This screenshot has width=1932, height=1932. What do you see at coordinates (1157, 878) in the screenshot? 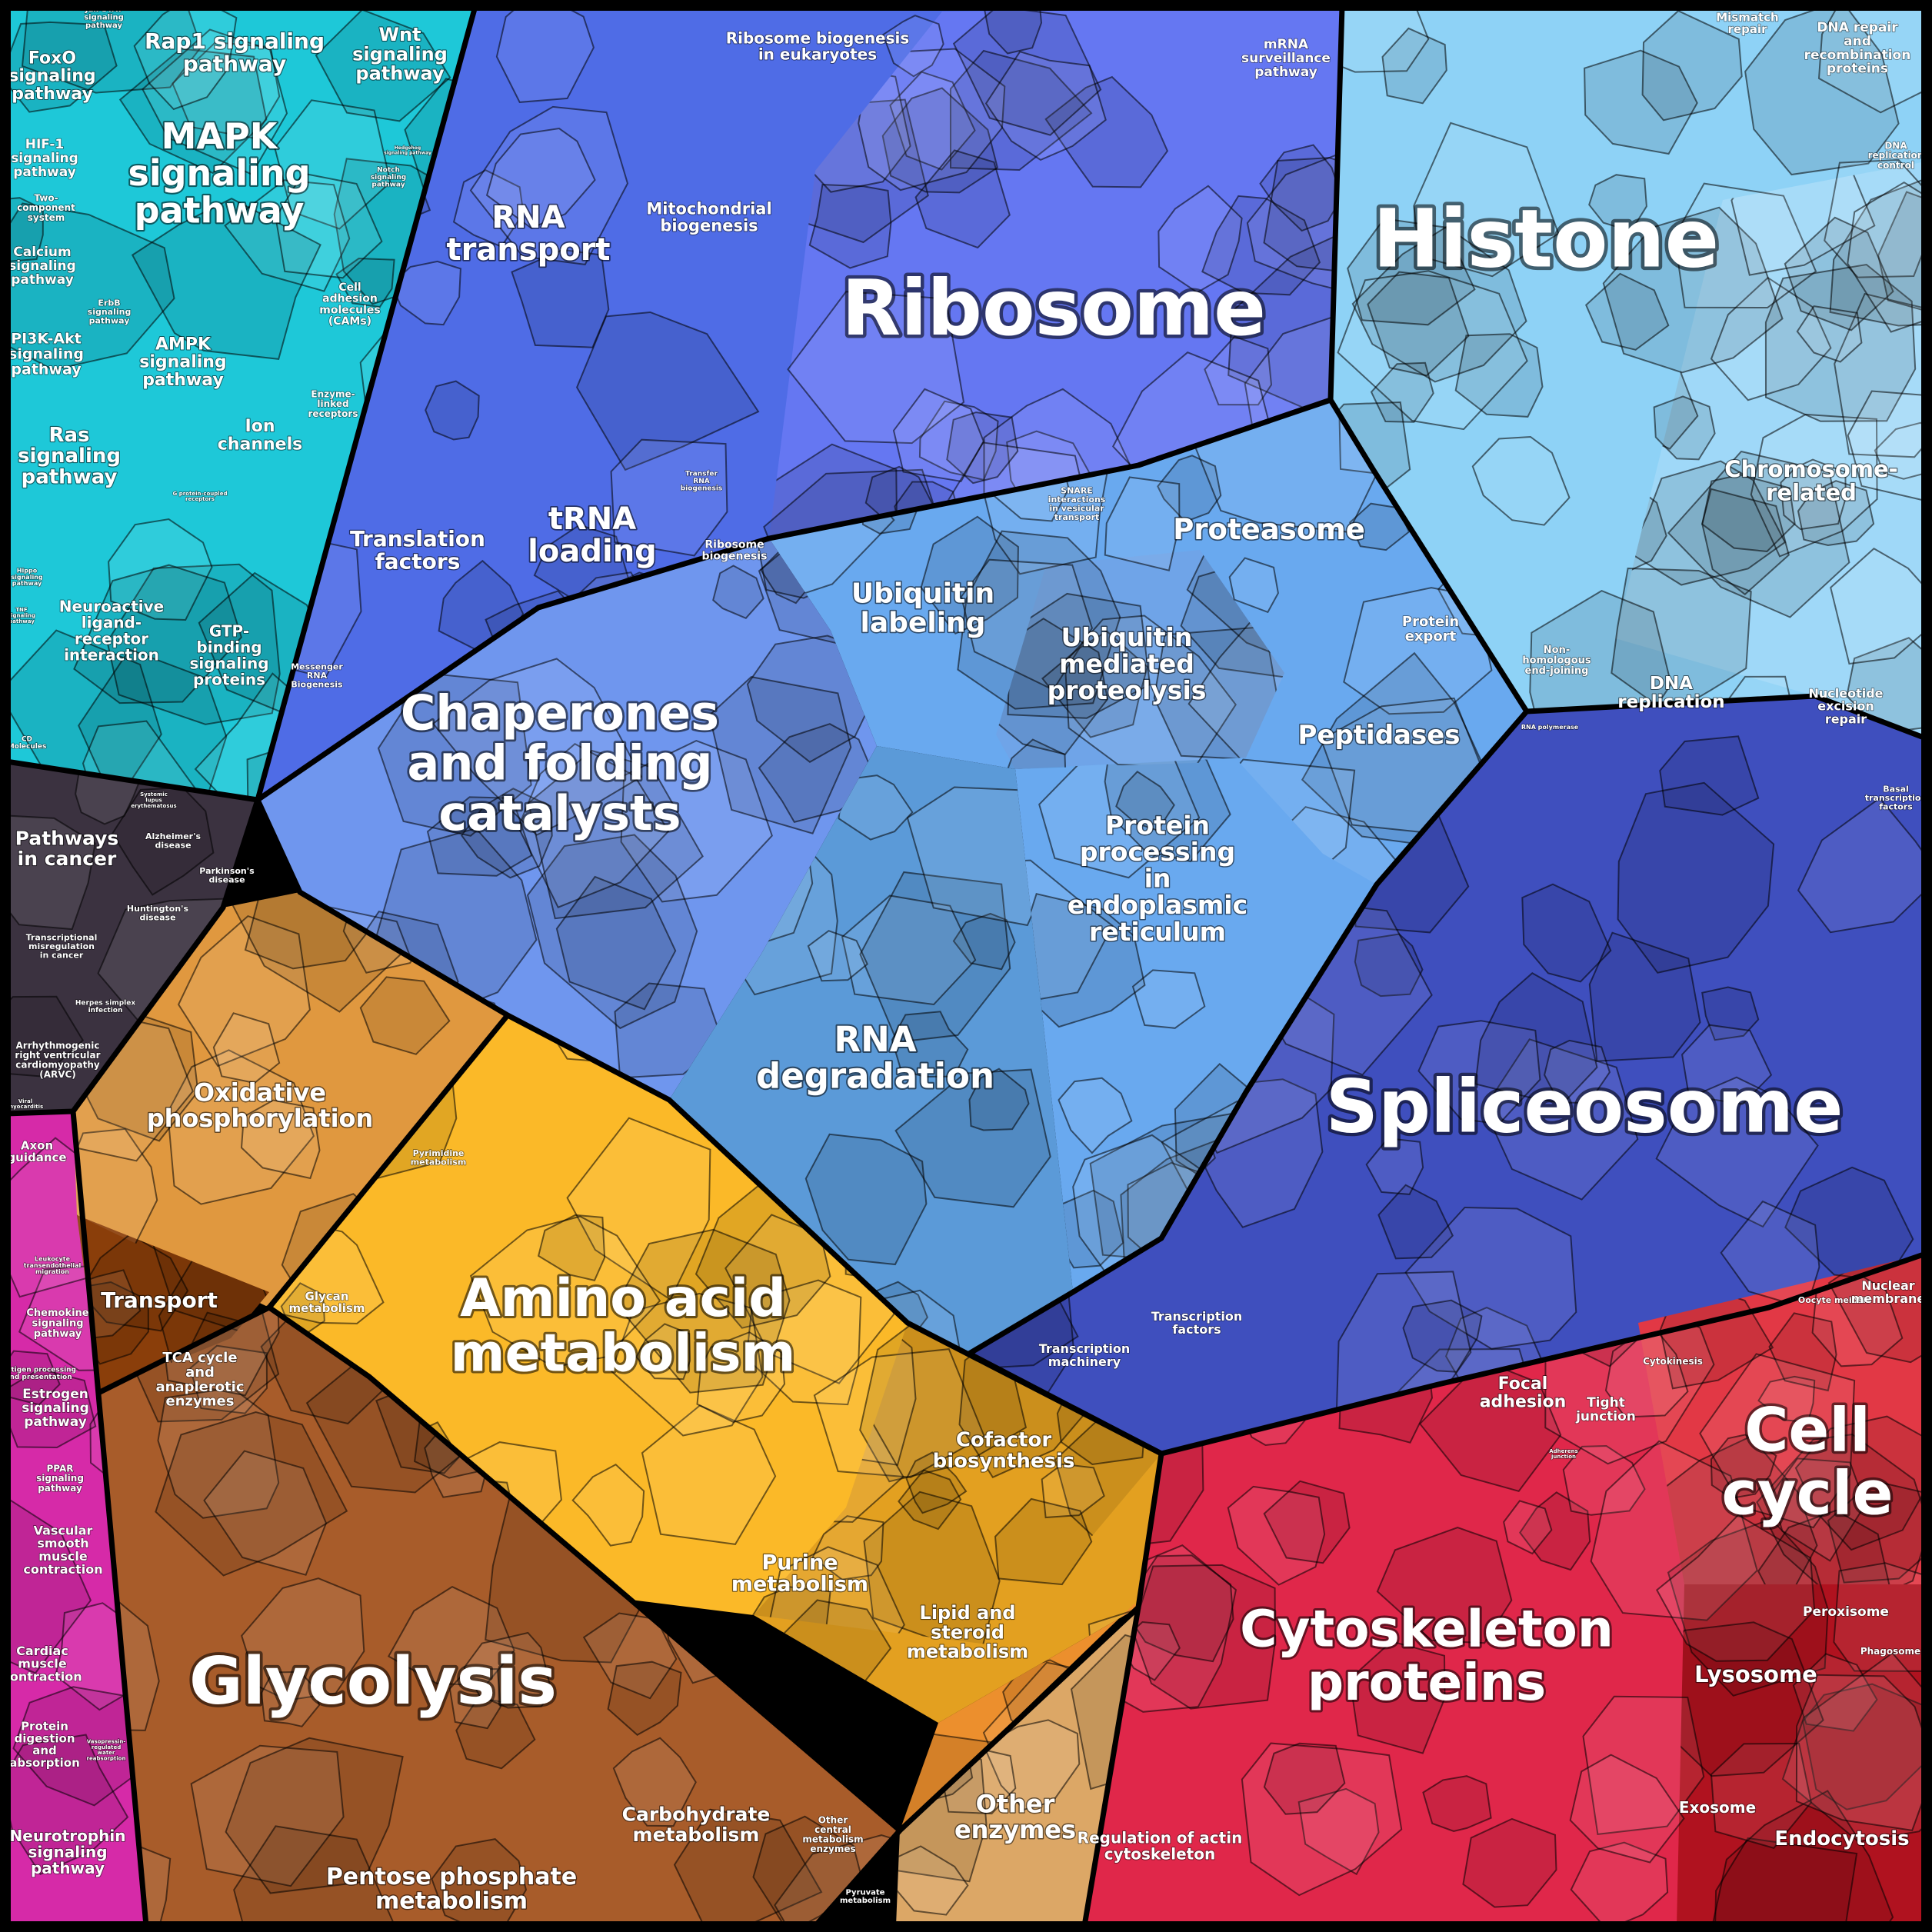
I see `label-protein-er: Protein processing in endoplasmic reticulum` at bounding box center [1157, 878].